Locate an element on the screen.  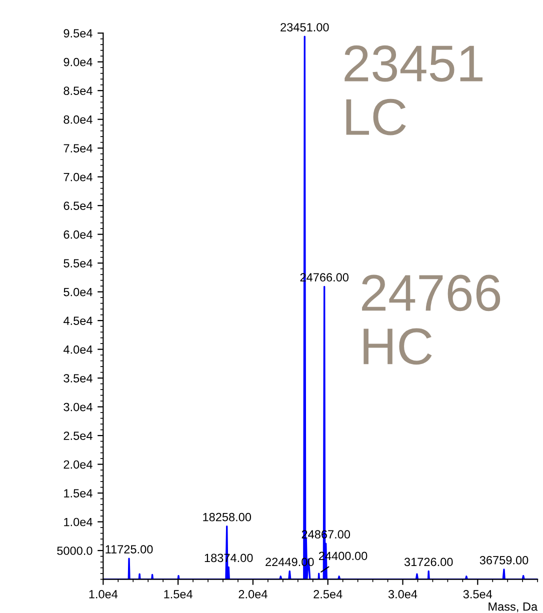
y-tick-label: 3.0e4 is located at coordinates (78, 407).